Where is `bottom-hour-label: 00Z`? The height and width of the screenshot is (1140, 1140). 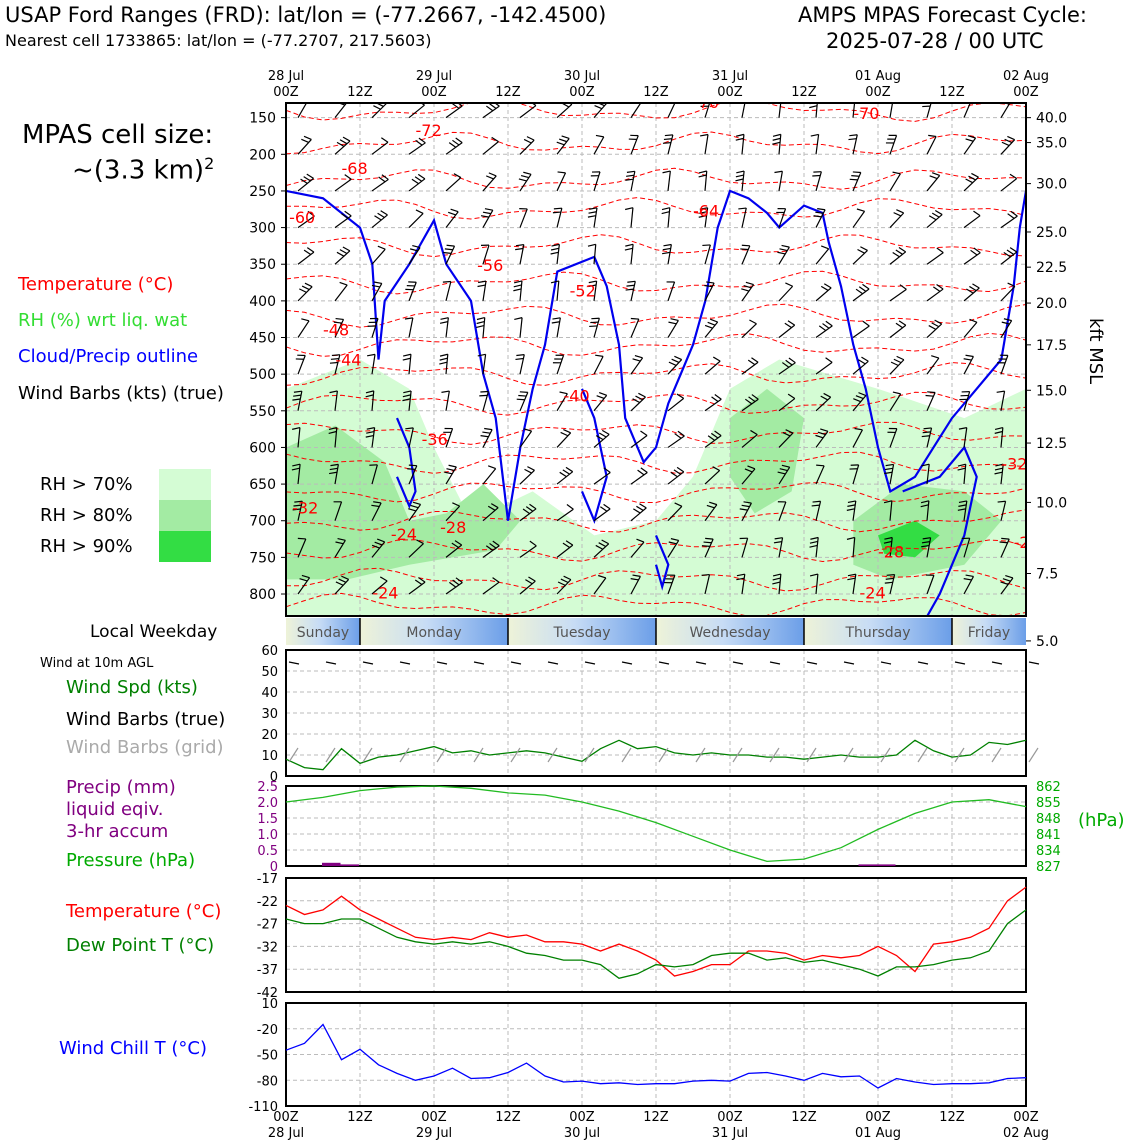
bottom-hour-label: 00Z is located at coordinates (582, 1117).